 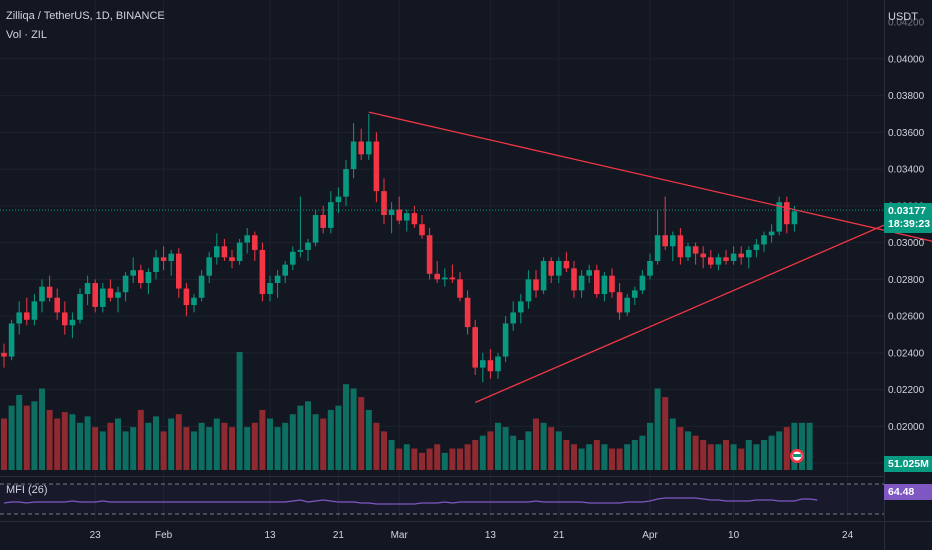 What do you see at coordinates (906, 96) in the screenshot?
I see `price-tick-label: 0.03800` at bounding box center [906, 96].